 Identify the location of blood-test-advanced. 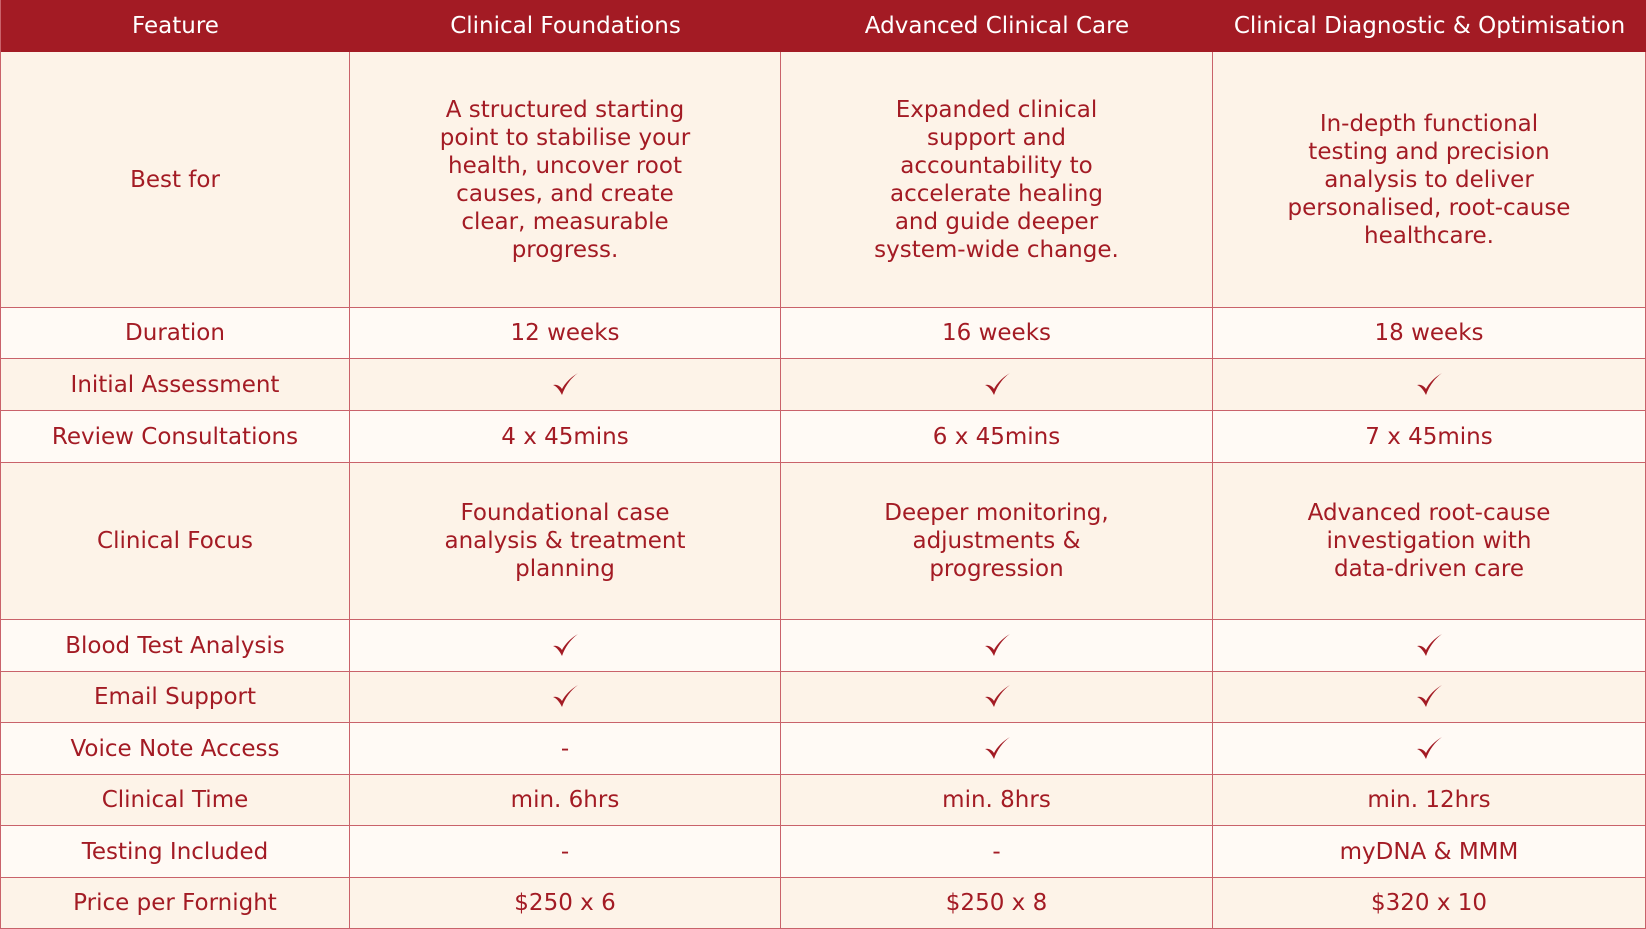
(997, 646).